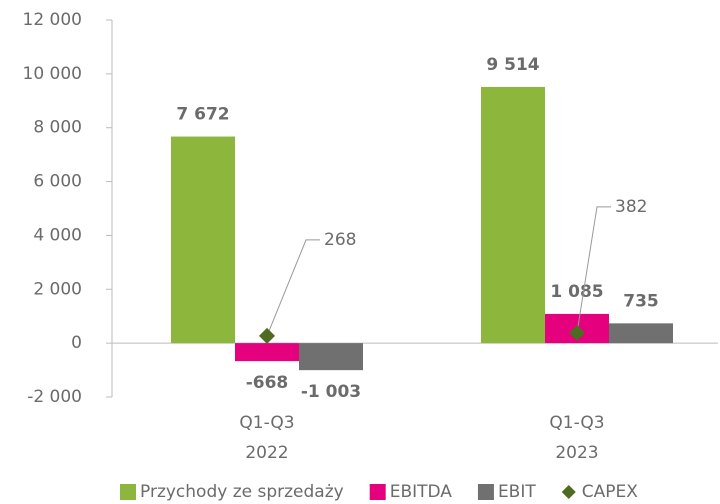  Describe the element at coordinates (568, 492) in the screenshot. I see `legend-marker` at that location.